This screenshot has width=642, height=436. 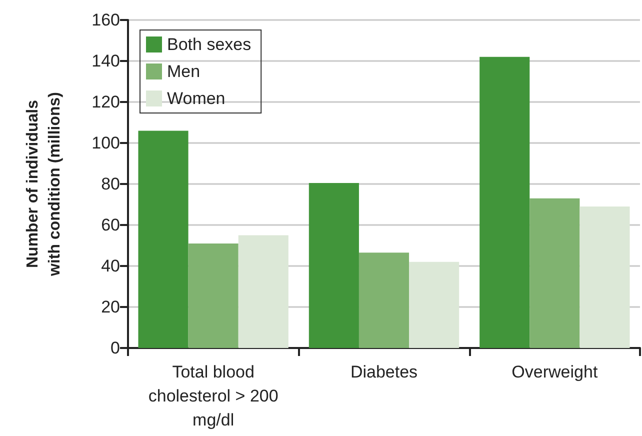 I want to click on y-tick-label: 120, so click(x=106, y=102).